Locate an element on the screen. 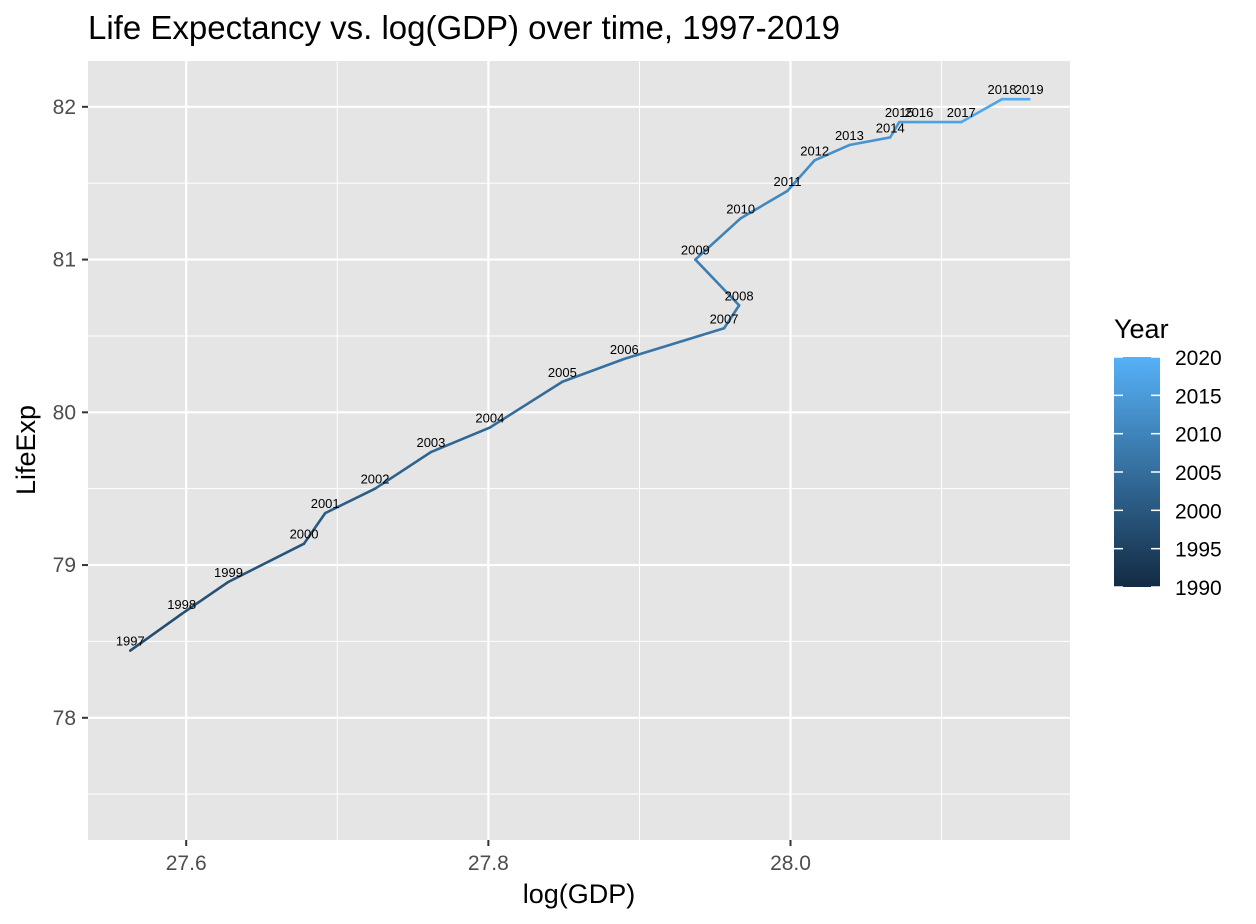 The height and width of the screenshot is (924, 1256). y-tick-label: 79 is located at coordinates (64, 565).